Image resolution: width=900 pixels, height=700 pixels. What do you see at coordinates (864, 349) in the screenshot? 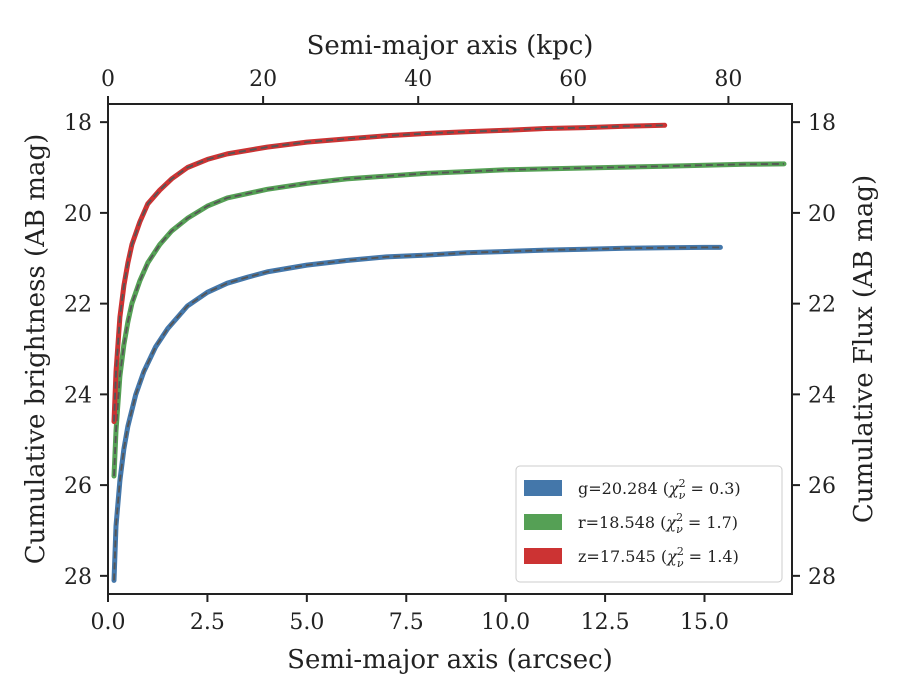
I see `right-axis-title: Cumulative Flux (AB mag)` at bounding box center [864, 349].